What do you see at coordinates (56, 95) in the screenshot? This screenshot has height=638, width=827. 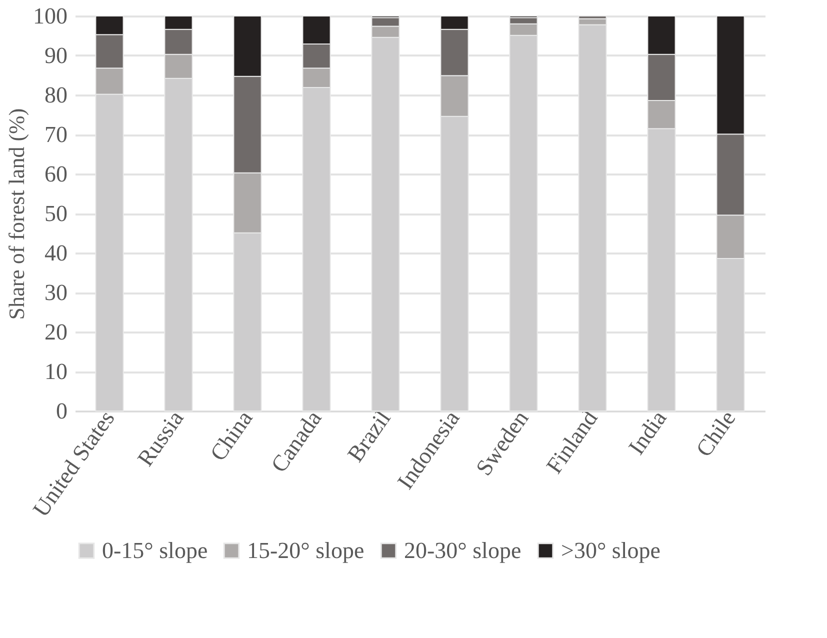 I see `y-tick-label: 80` at bounding box center [56, 95].